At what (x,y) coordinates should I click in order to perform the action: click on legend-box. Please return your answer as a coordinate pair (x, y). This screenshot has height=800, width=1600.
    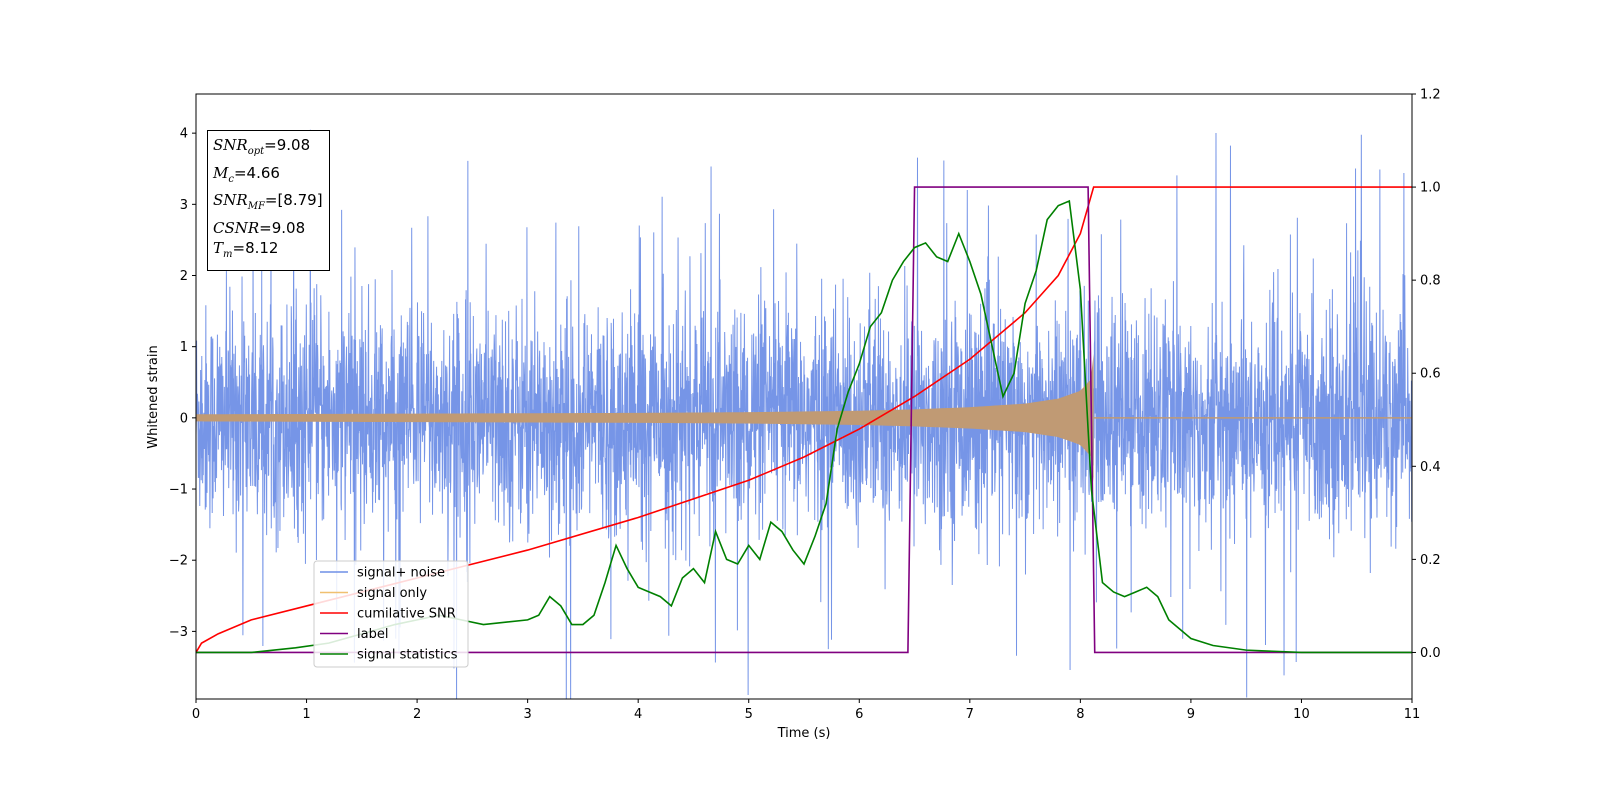
    Looking at the image, I should click on (391, 614).